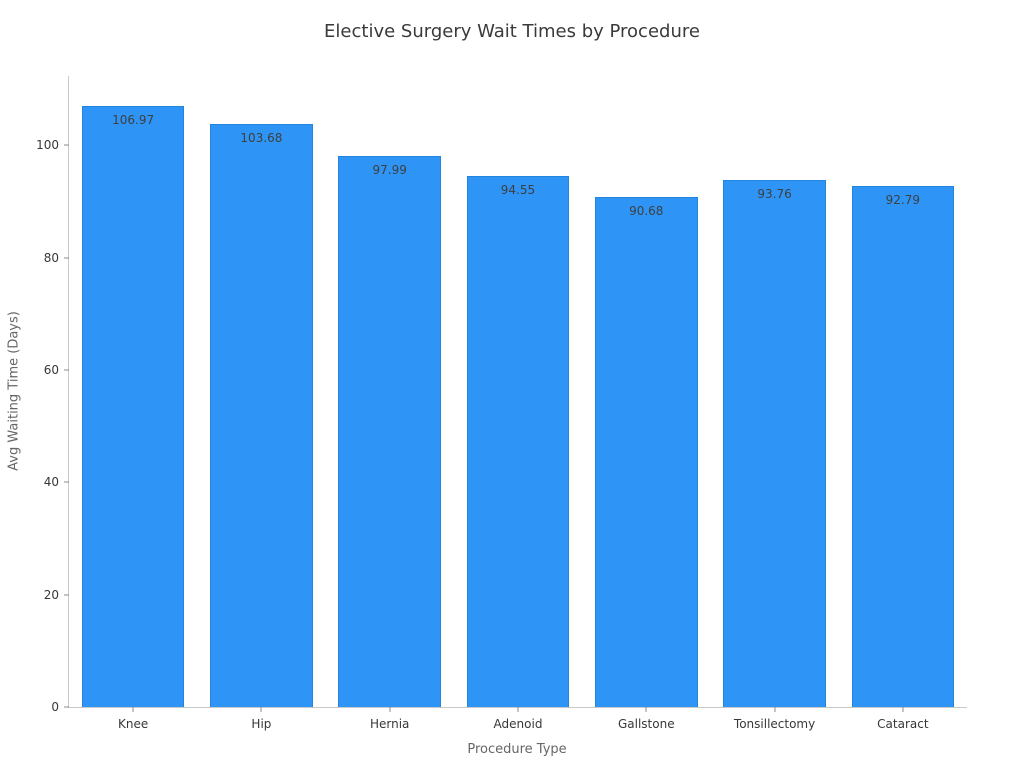 The width and height of the screenshot is (1024, 768). I want to click on y-tick-label: 60, so click(51, 369).